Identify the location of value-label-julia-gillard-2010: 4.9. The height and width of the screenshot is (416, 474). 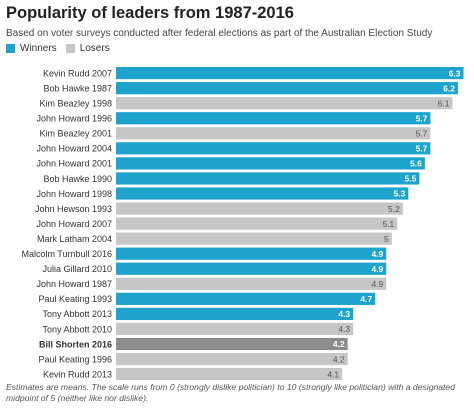
(377, 269).